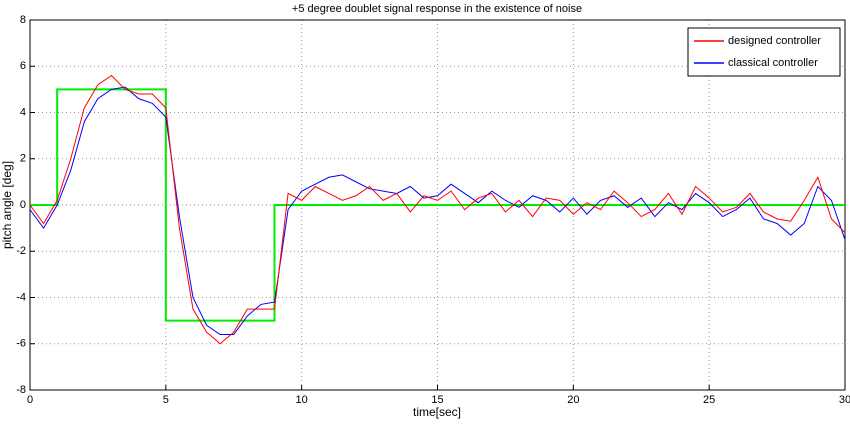 The height and width of the screenshot is (427, 850). Describe the element at coordinates (7, 205) in the screenshot. I see `y-axis-label: pitch angle [deg]` at that location.